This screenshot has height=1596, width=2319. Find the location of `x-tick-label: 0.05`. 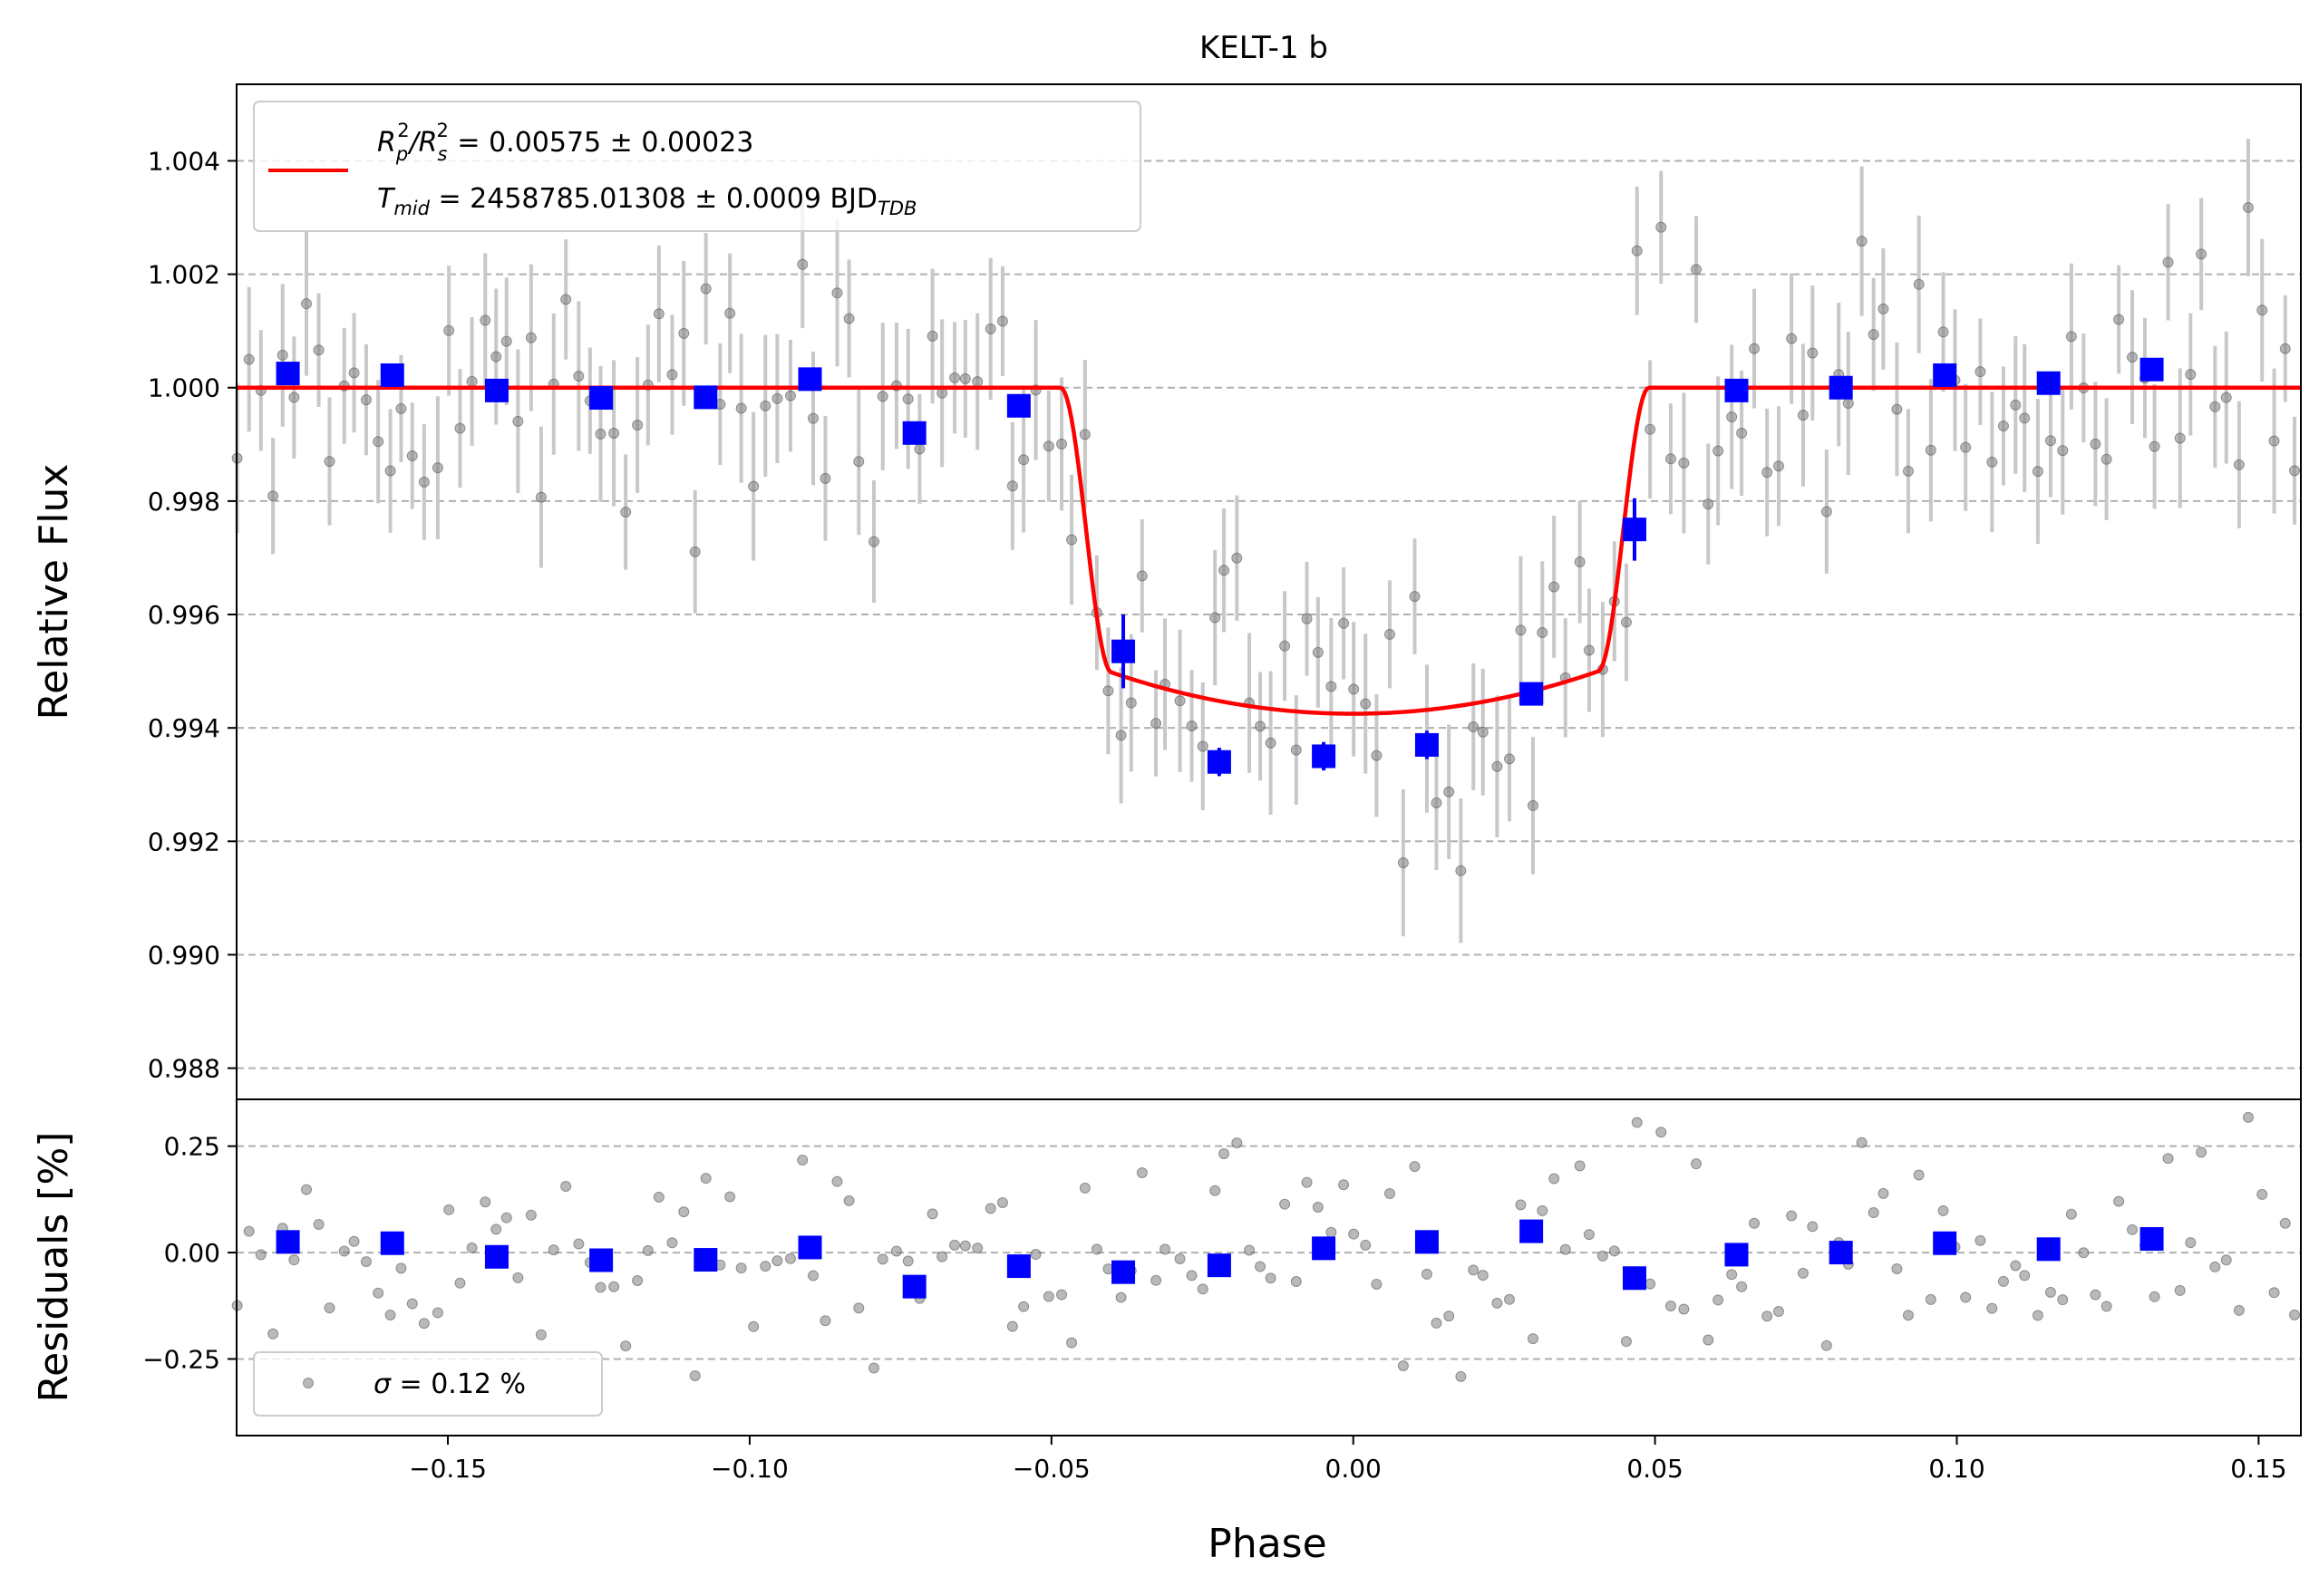

x-tick-label: 0.05 is located at coordinates (1654, 1469).